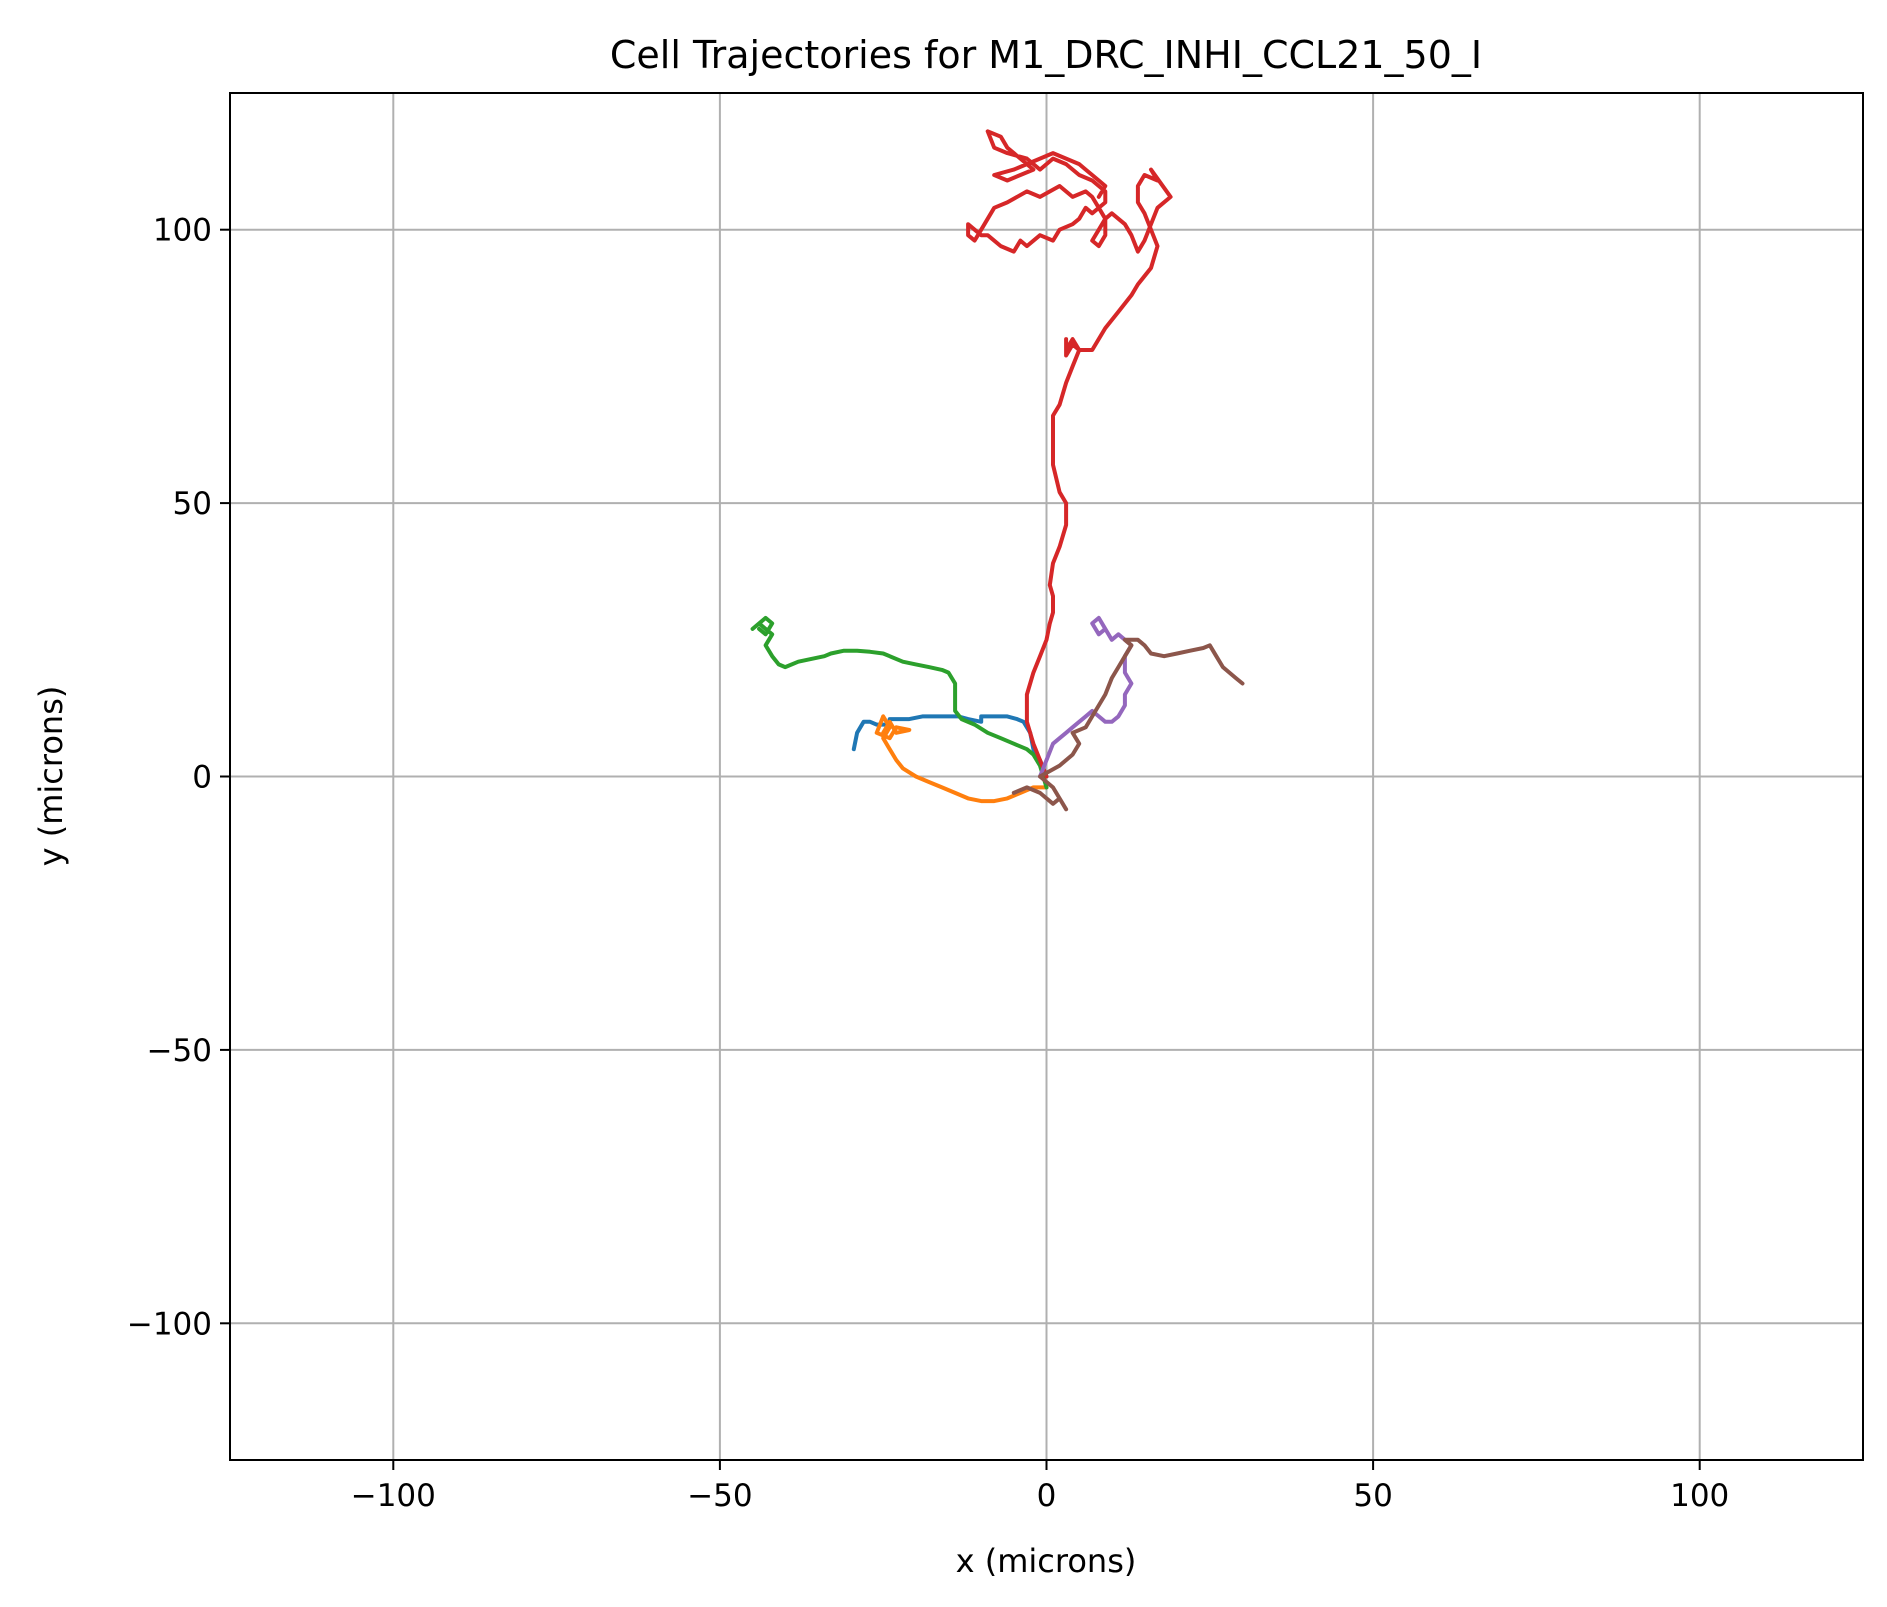 Image resolution: width=1887 pixels, height=1607 pixels. I want to click on y-tick-label: 100, so click(182, 231).